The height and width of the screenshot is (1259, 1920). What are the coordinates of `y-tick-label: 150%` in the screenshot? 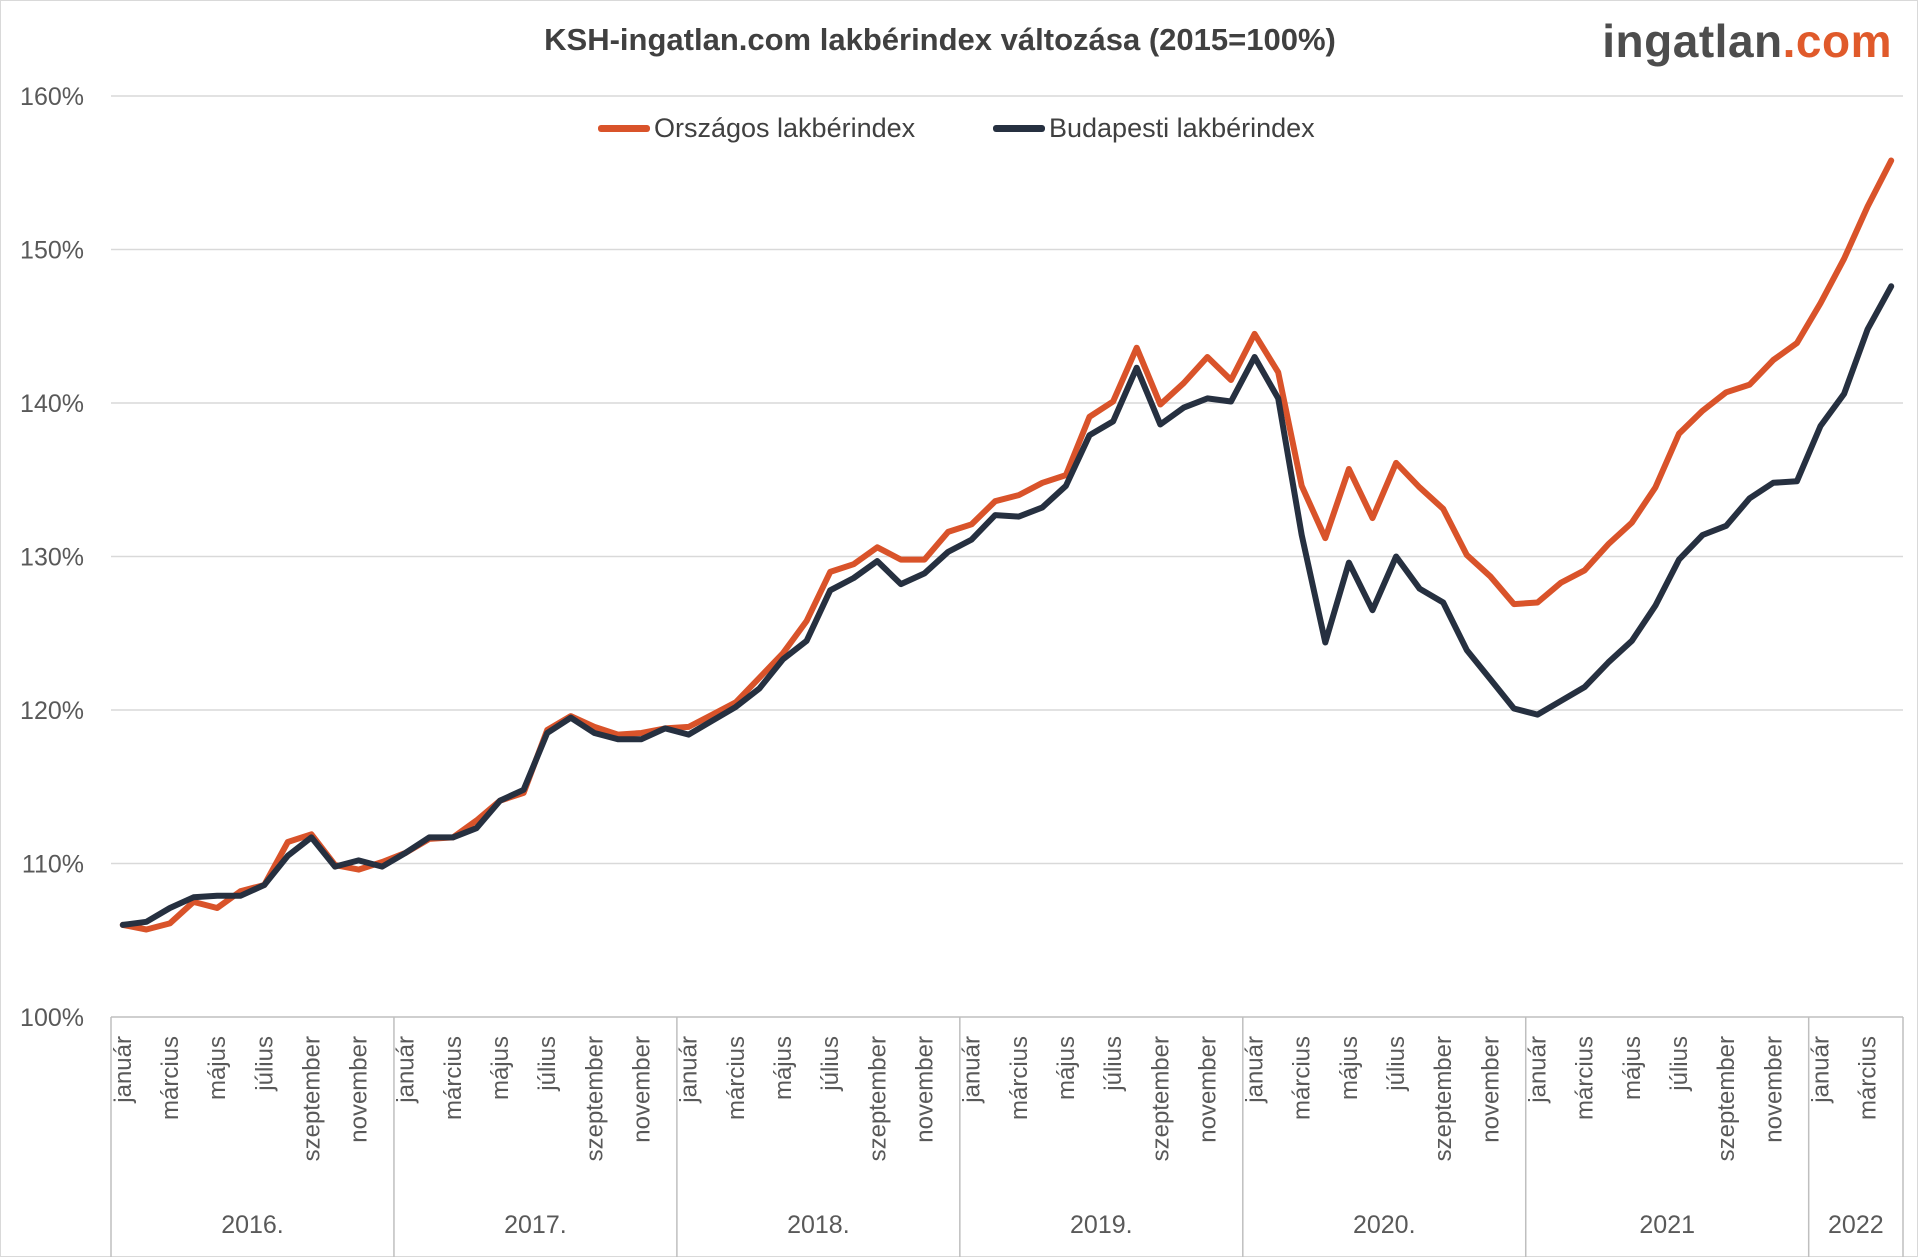 It's located at (52, 251).